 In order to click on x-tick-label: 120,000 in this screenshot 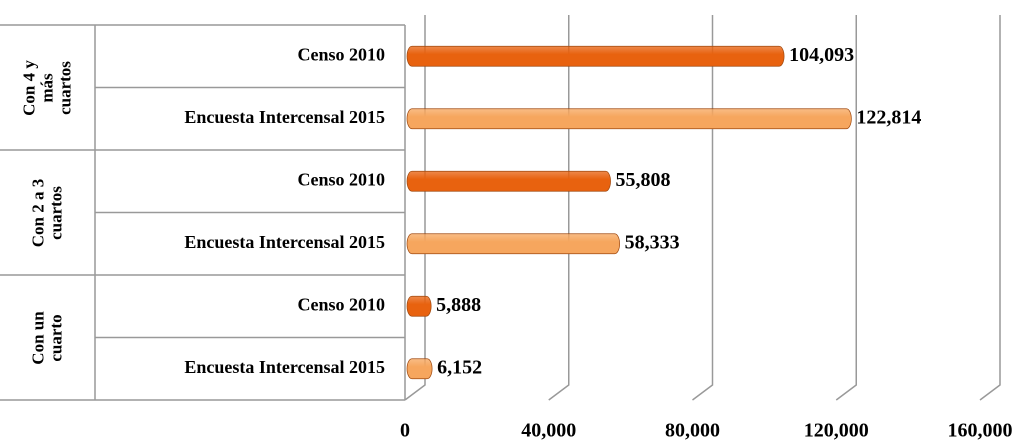, I will do `click(836, 431)`.